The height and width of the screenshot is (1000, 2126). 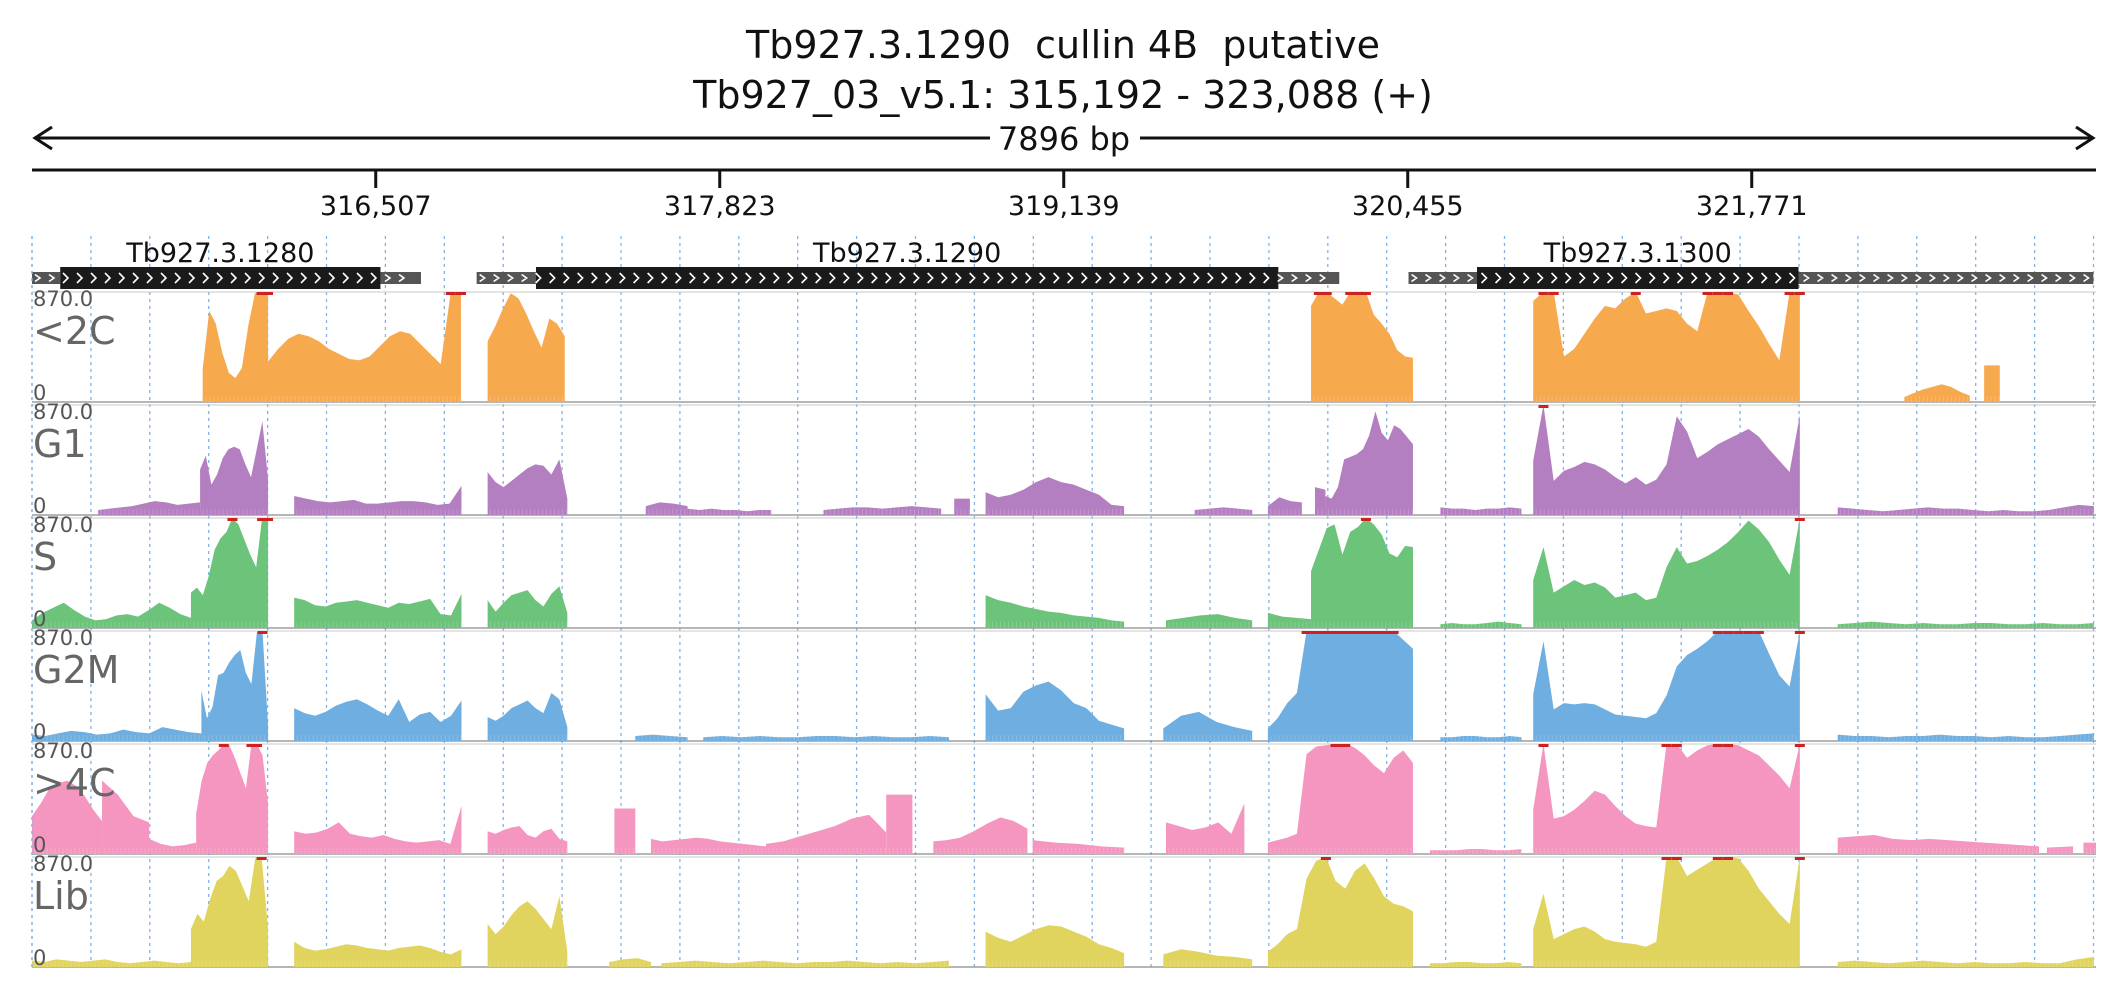 What do you see at coordinates (61, 896) in the screenshot?
I see `track-name: Lib` at bounding box center [61, 896].